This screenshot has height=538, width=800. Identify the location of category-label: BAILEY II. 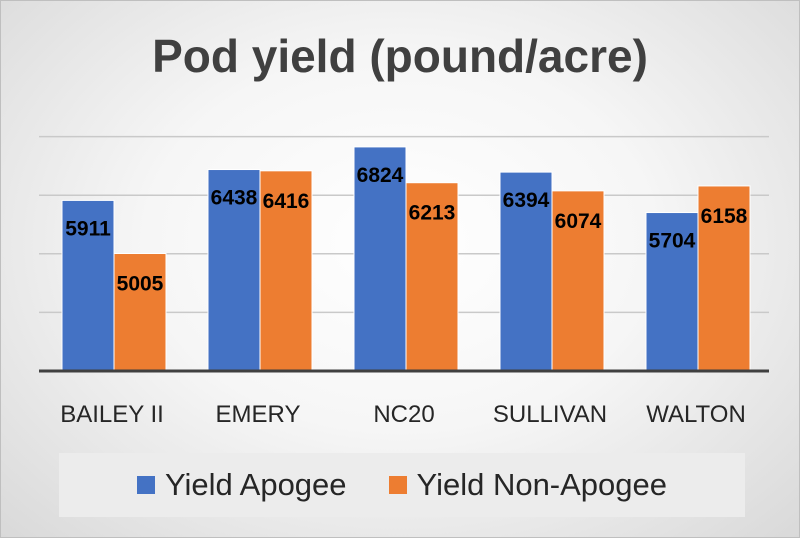
(112, 414).